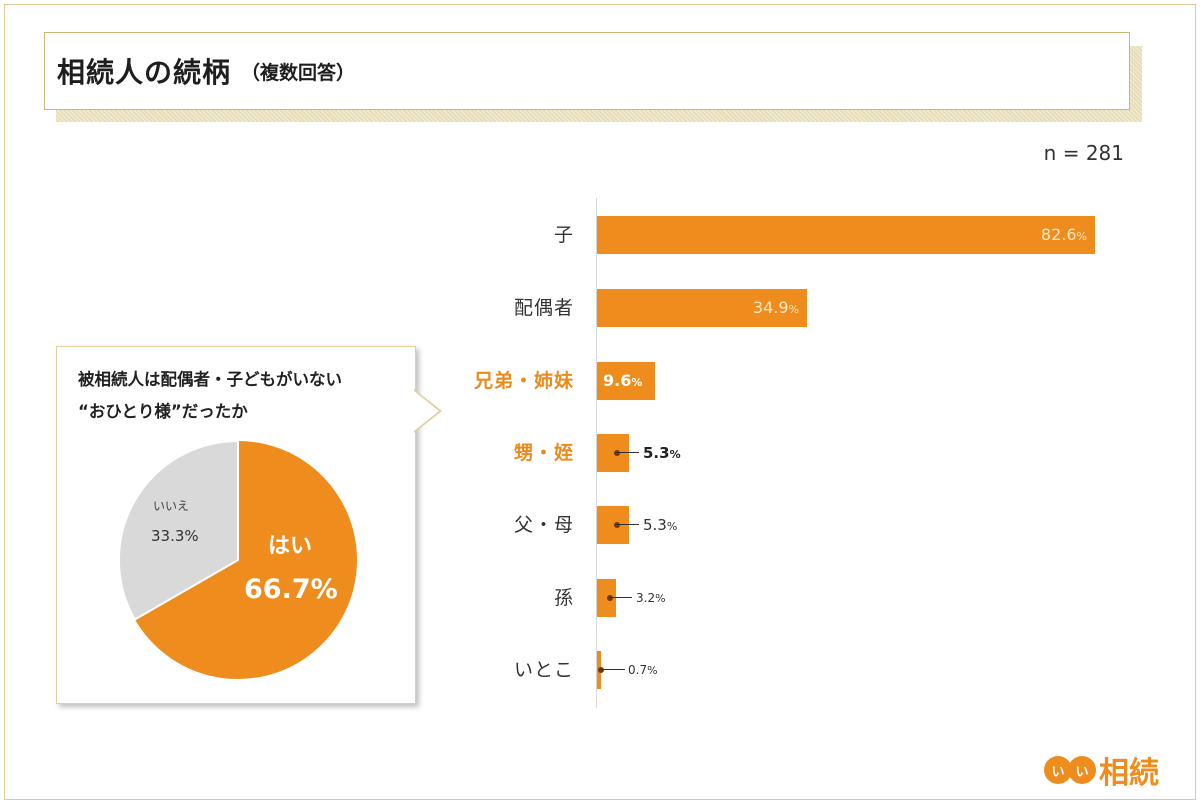 The width and height of the screenshot is (1200, 804). What do you see at coordinates (846, 235) in the screenshot?
I see `bar: 82.6%` at bounding box center [846, 235].